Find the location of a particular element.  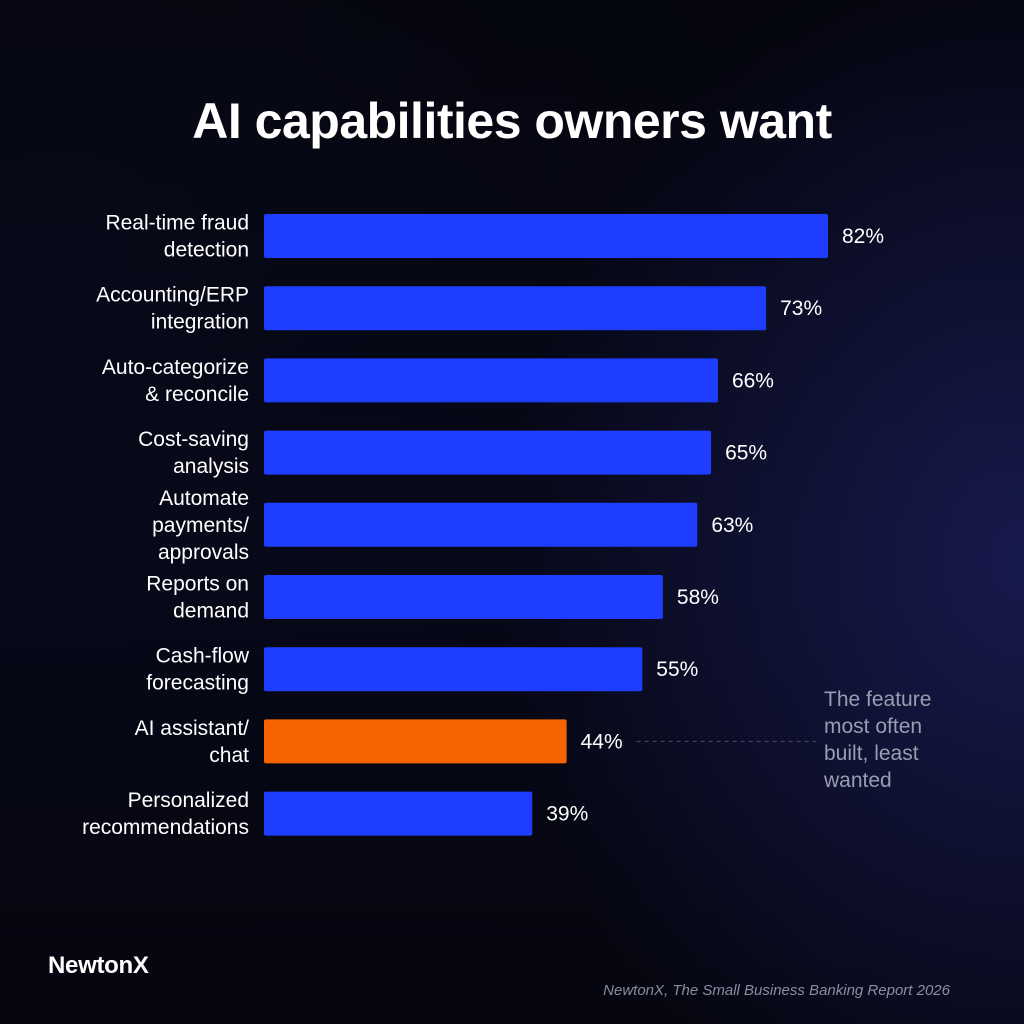

category-label-line: Automate is located at coordinates (204, 498).